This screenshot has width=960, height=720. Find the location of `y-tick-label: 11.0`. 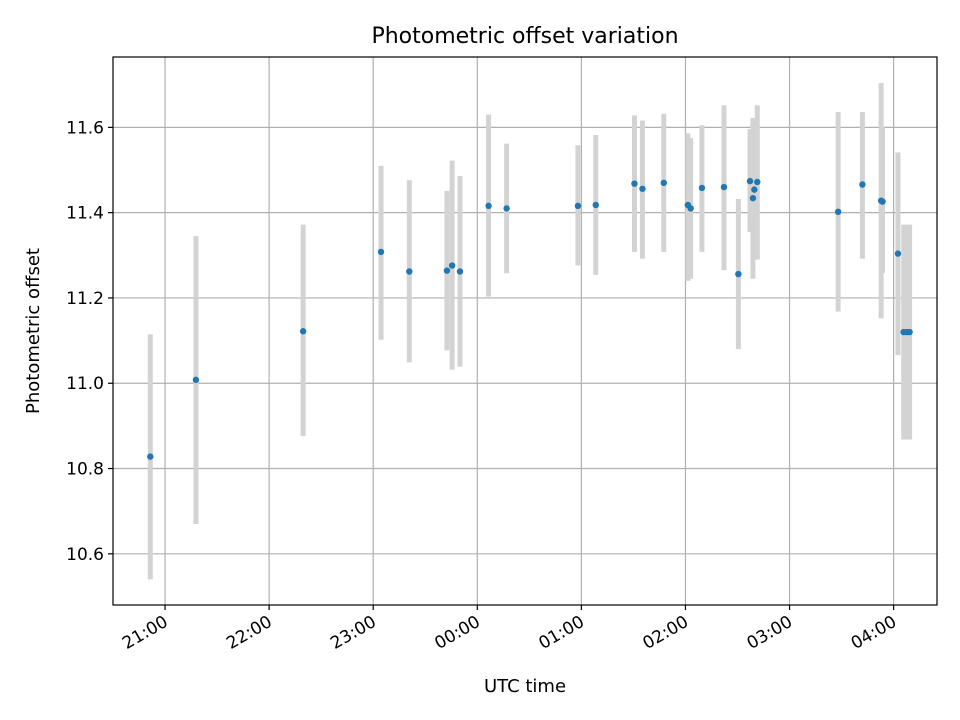

y-tick-label: 11.0 is located at coordinates (85, 384).